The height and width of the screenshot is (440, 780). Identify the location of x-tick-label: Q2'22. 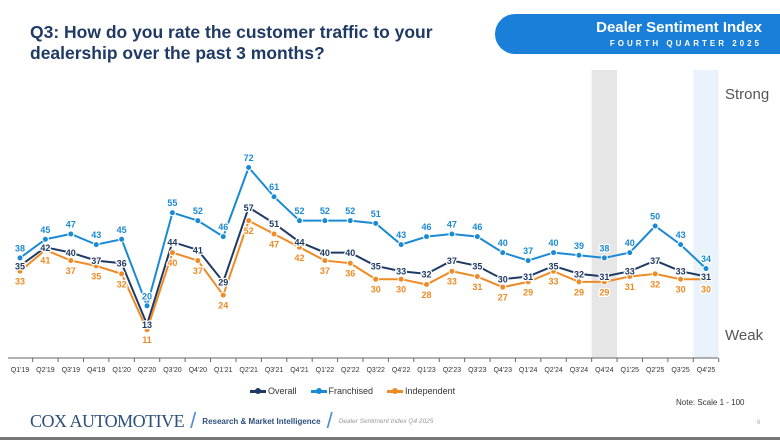
(350, 370).